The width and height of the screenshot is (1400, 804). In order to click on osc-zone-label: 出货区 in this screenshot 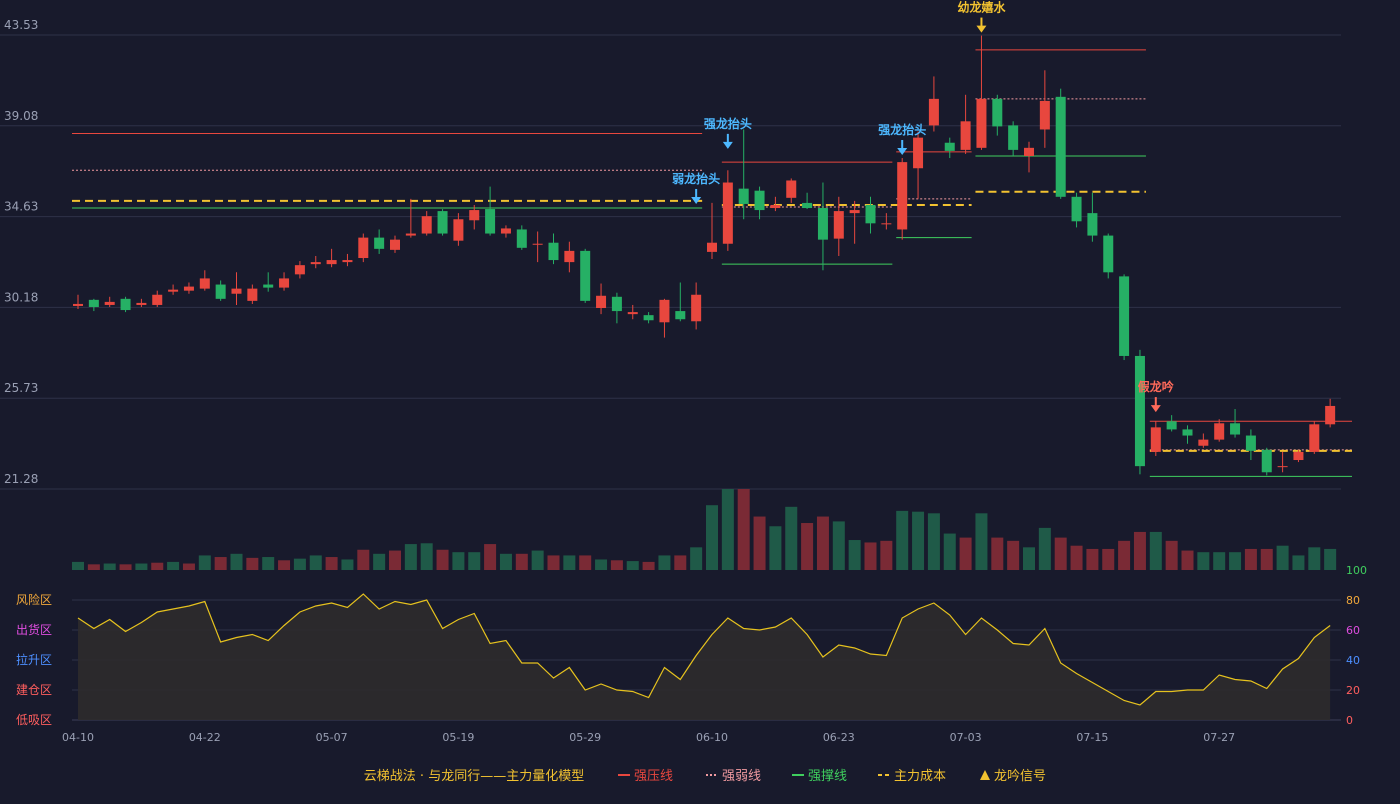, I will do `click(34, 629)`.